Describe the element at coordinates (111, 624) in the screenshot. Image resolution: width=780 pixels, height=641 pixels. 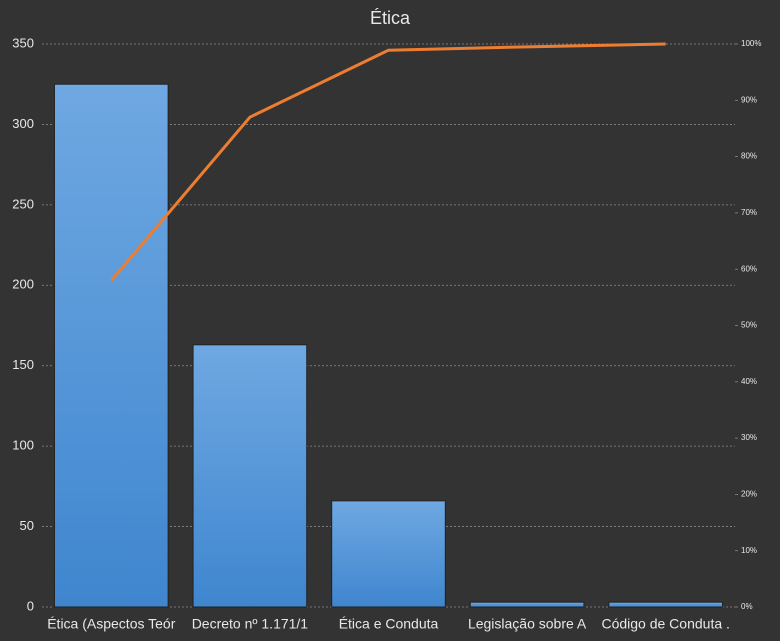
I see `x-tick-label: Ética (Aspectos Teór` at that location.